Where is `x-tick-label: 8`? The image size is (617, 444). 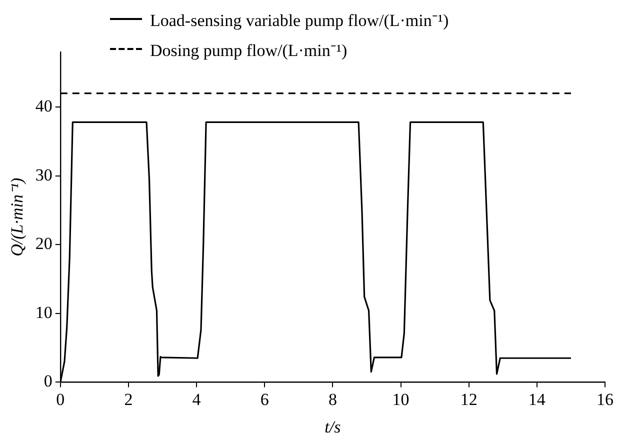
x-tick-label: 8 is located at coordinates (332, 399).